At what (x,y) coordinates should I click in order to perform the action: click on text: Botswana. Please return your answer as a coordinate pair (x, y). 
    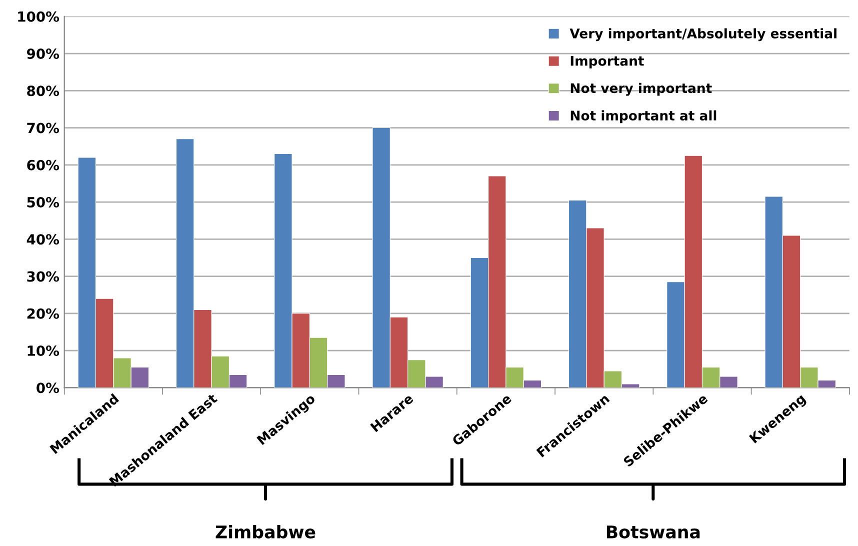
    Looking at the image, I should click on (653, 532).